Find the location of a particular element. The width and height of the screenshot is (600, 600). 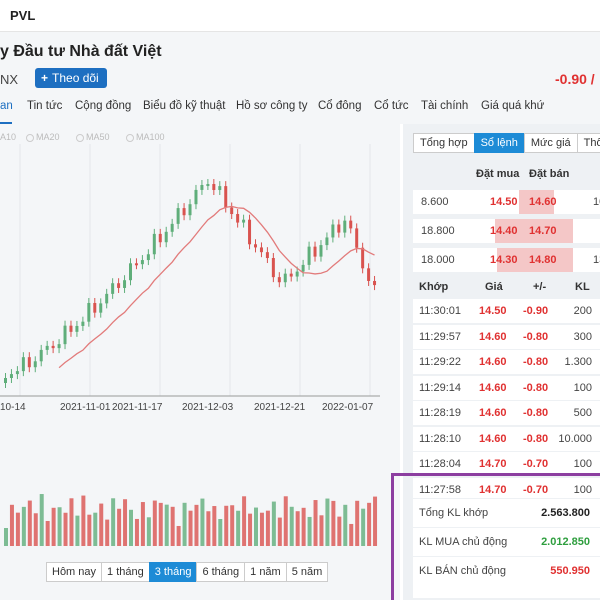

tab-4: Hồ sơ công ty is located at coordinates (272, 106).